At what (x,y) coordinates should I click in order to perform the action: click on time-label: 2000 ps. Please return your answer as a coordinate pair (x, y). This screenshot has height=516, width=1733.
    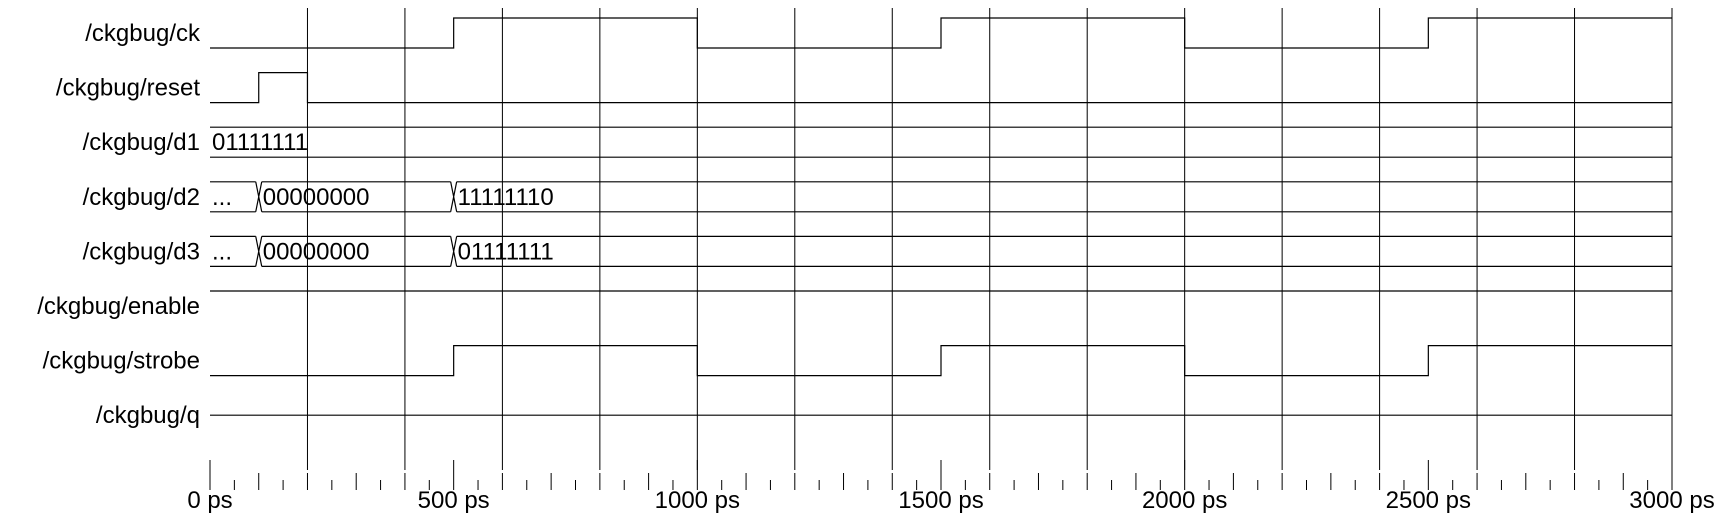
    Looking at the image, I should click on (1184, 500).